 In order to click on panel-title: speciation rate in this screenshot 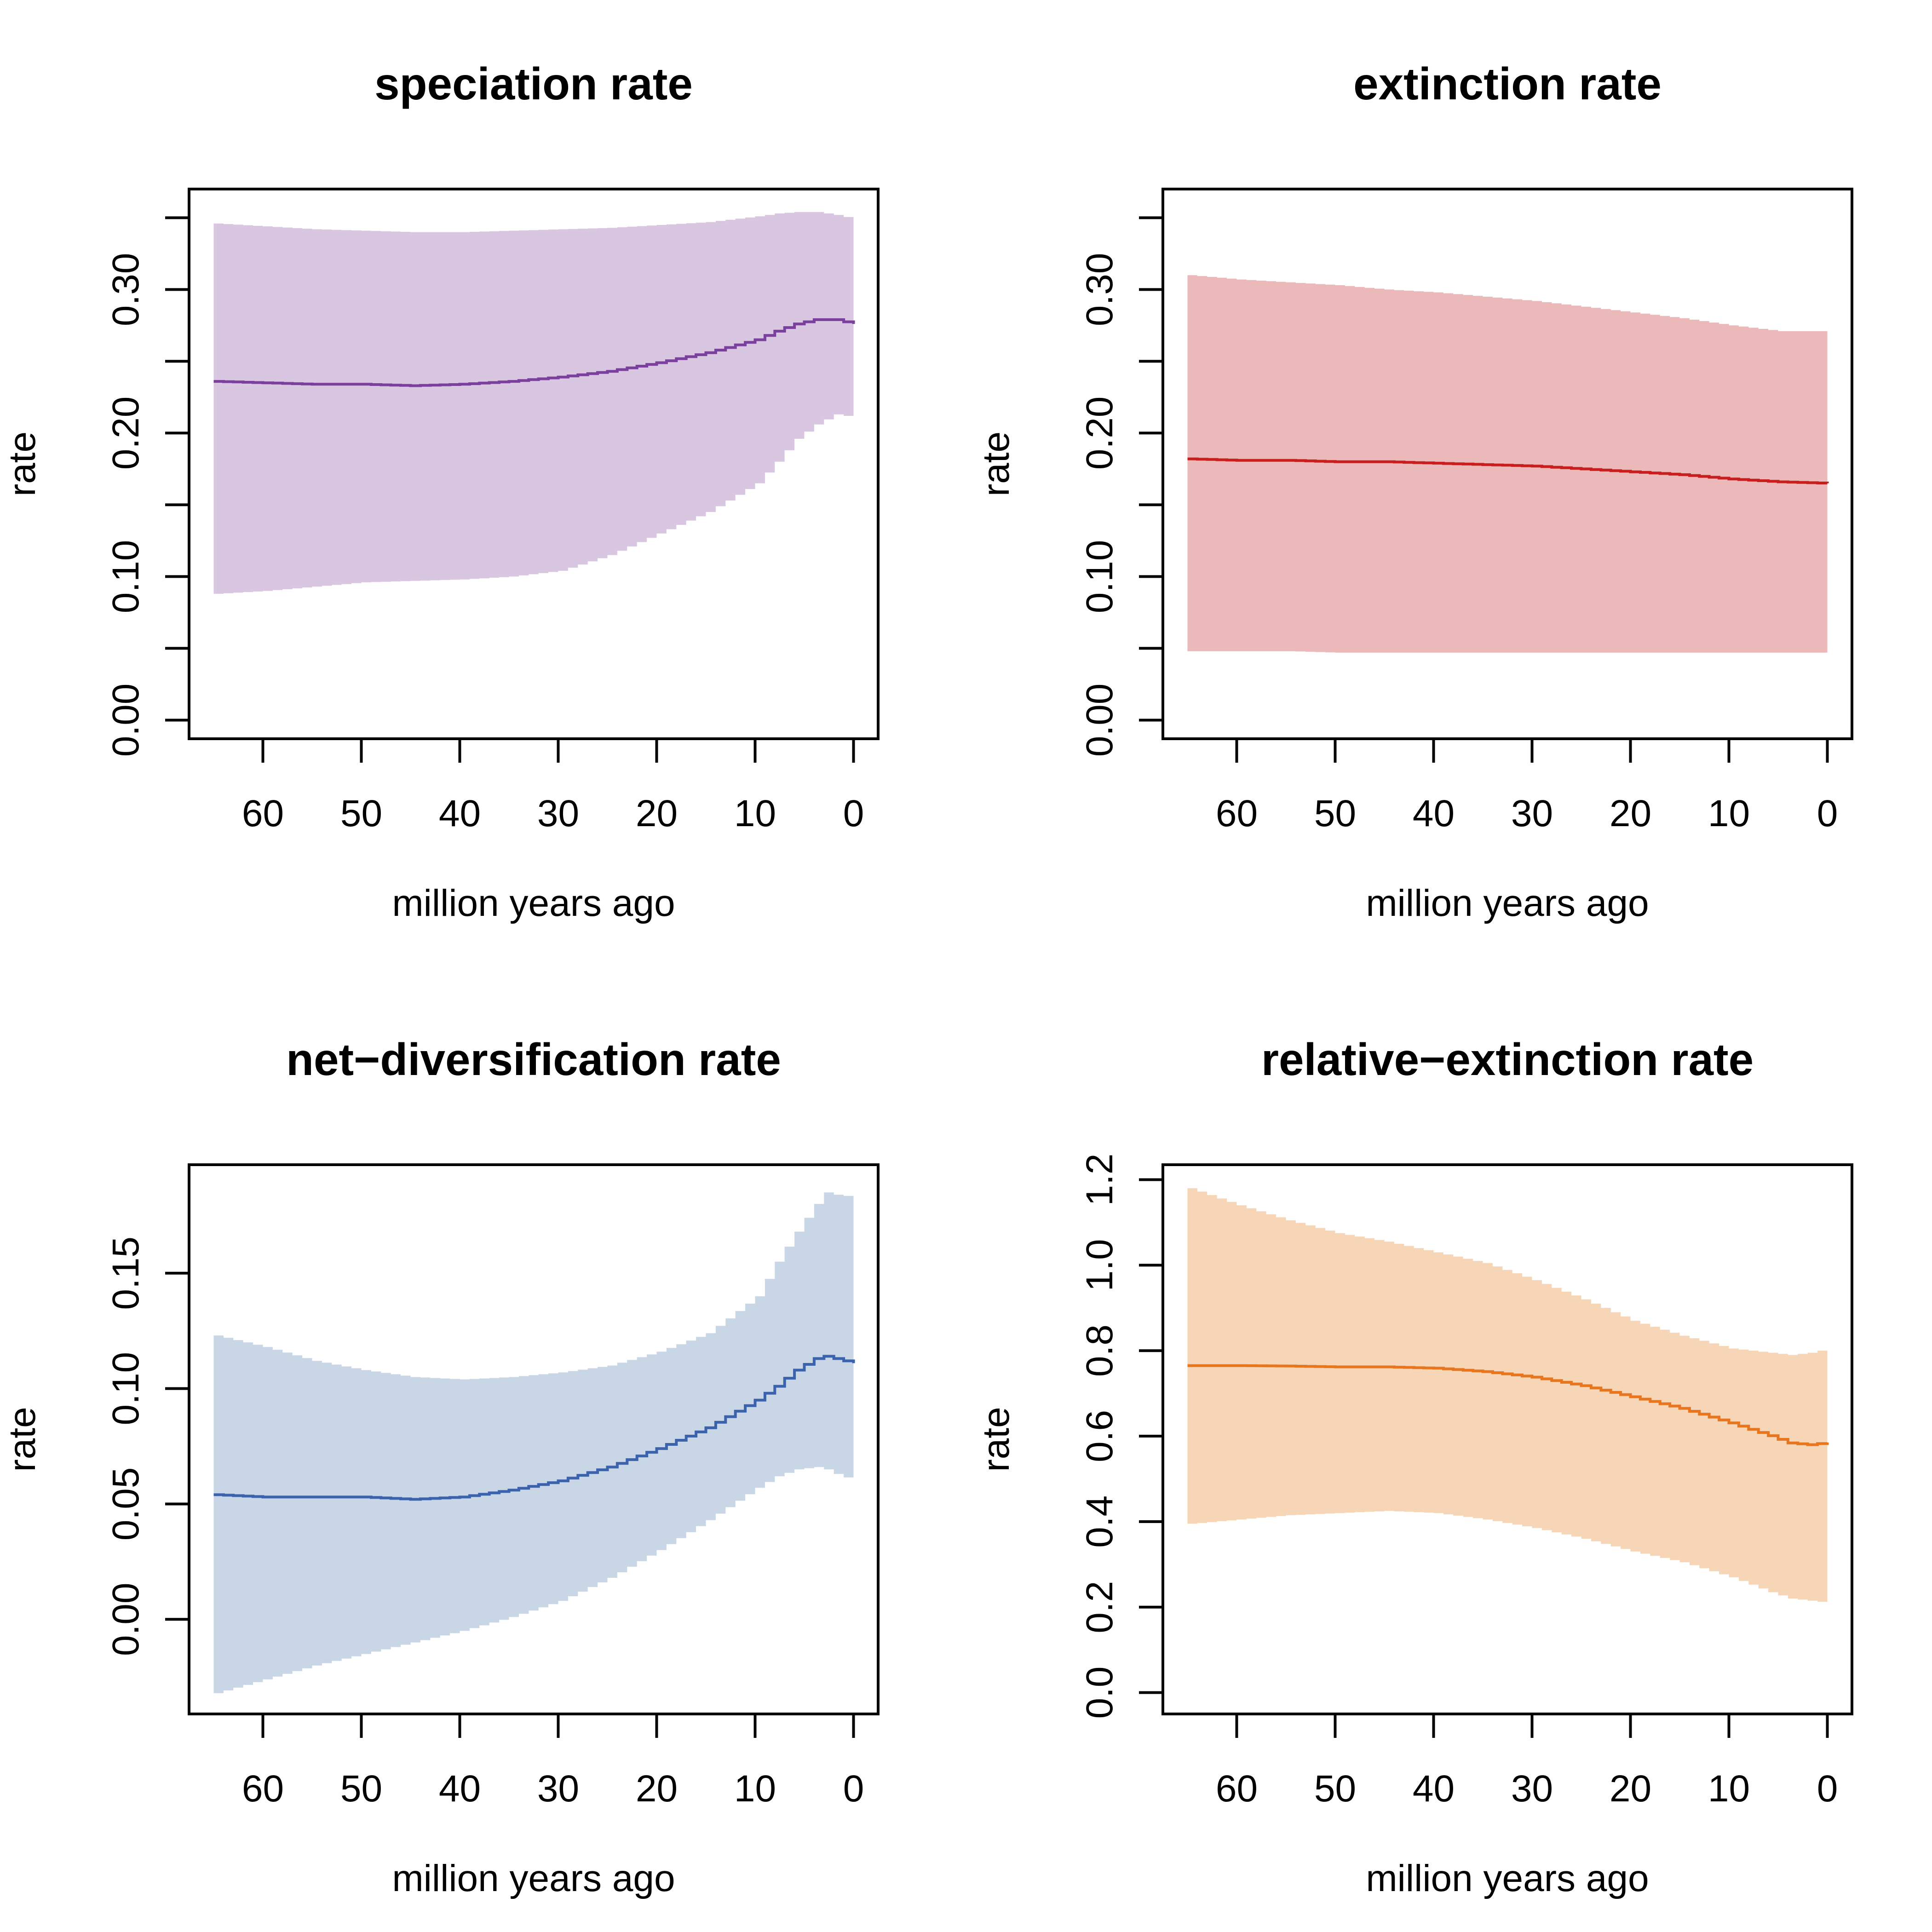, I will do `click(533, 83)`.